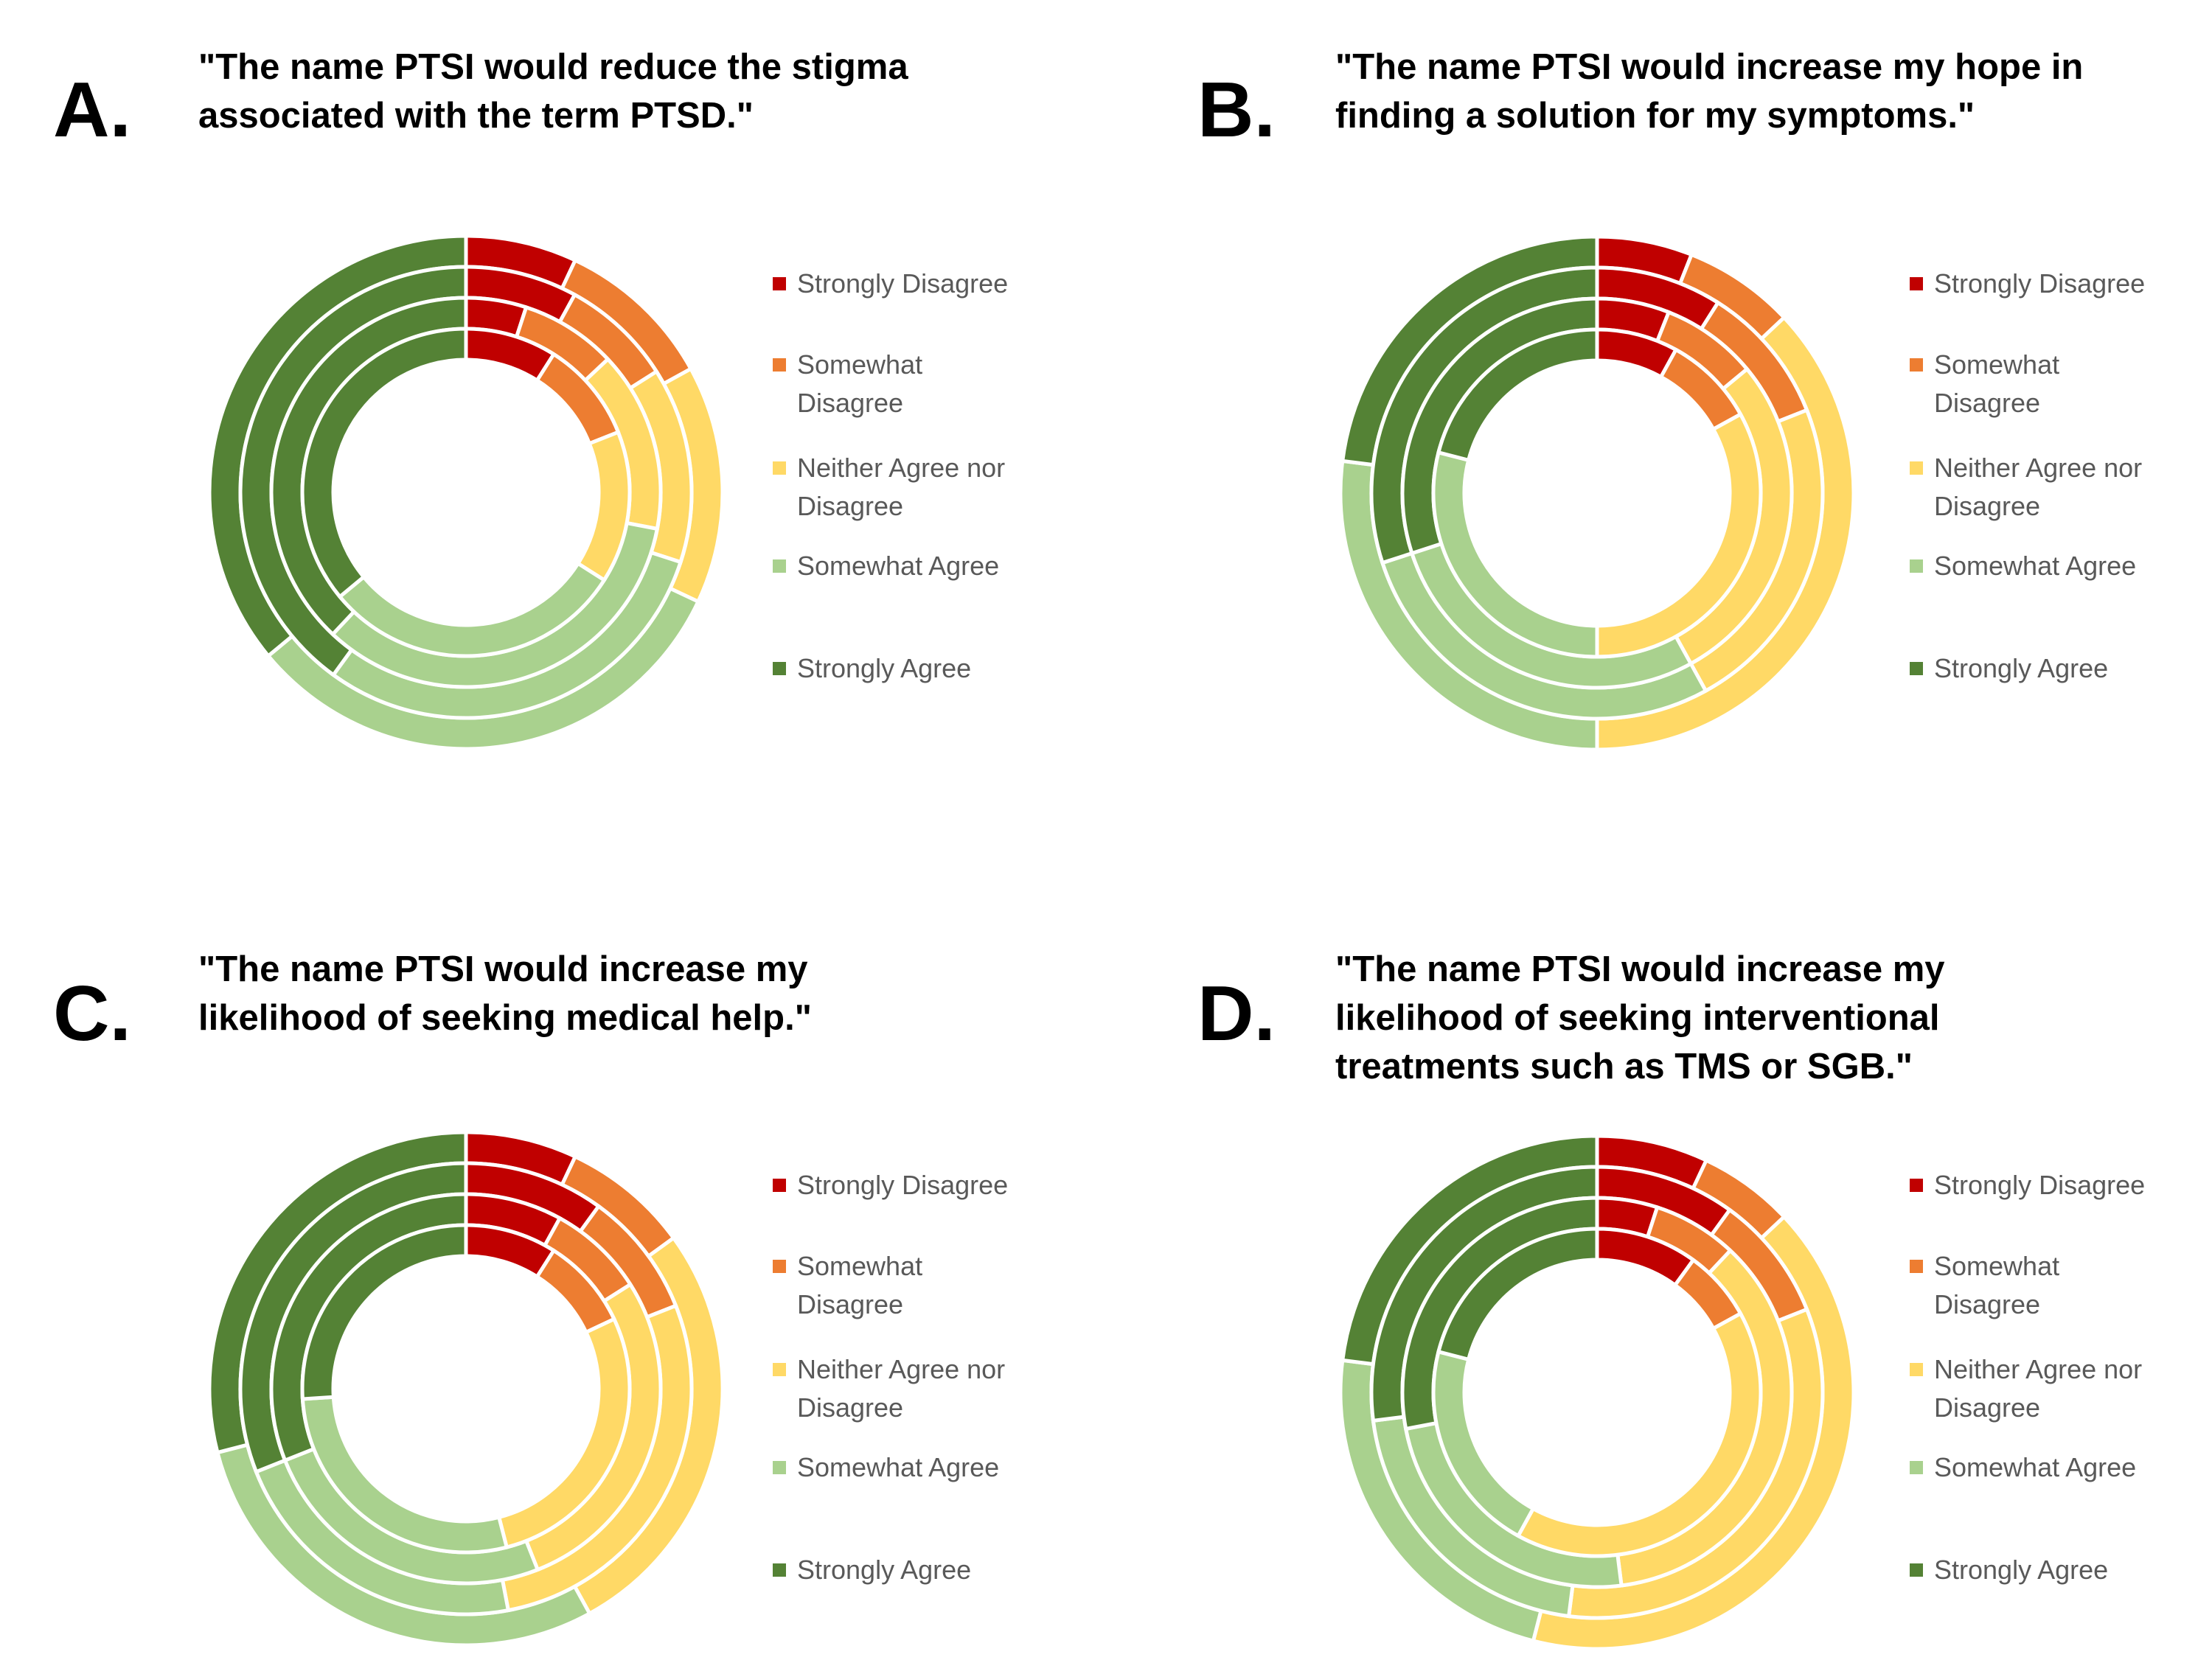 The height and width of the screenshot is (1674, 2212). I want to click on donut-chart-d, so click(1597, 1392).